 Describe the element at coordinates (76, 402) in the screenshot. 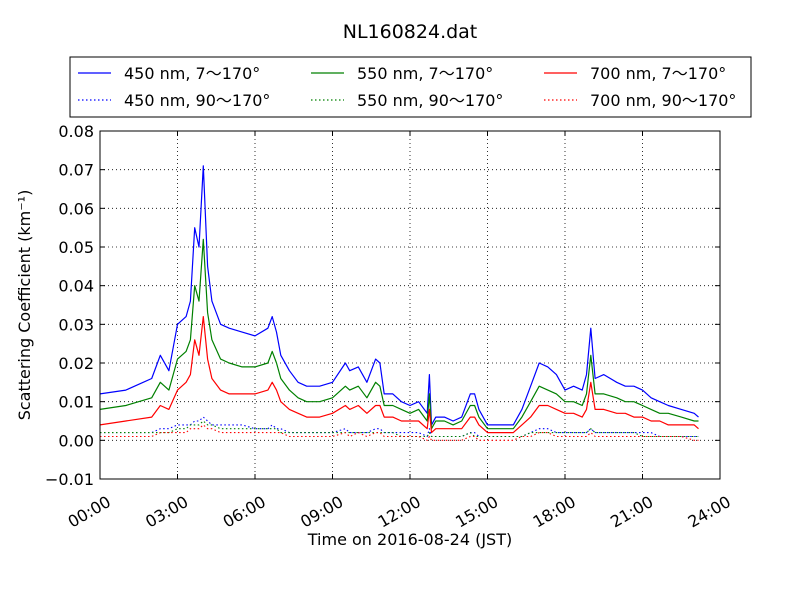

I see `y-tick-label: 0.01` at that location.